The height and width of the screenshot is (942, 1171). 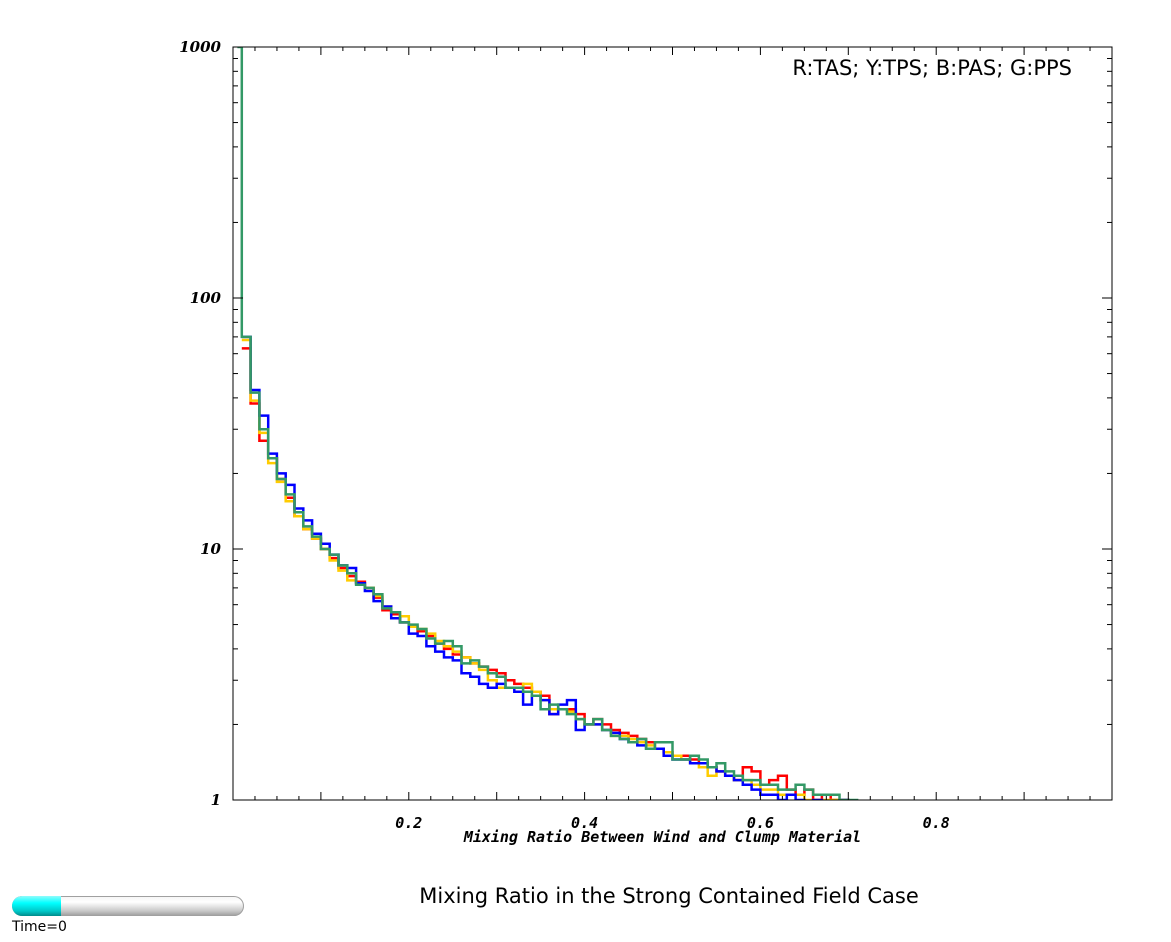 What do you see at coordinates (36, 906) in the screenshot?
I see `time-slider-fill` at bounding box center [36, 906].